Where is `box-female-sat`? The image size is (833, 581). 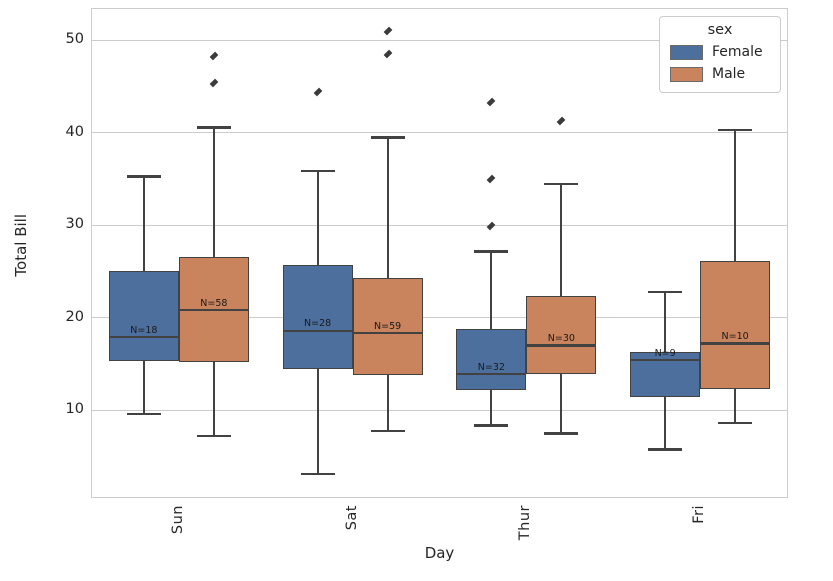 box-female-sat is located at coordinates (317, 317).